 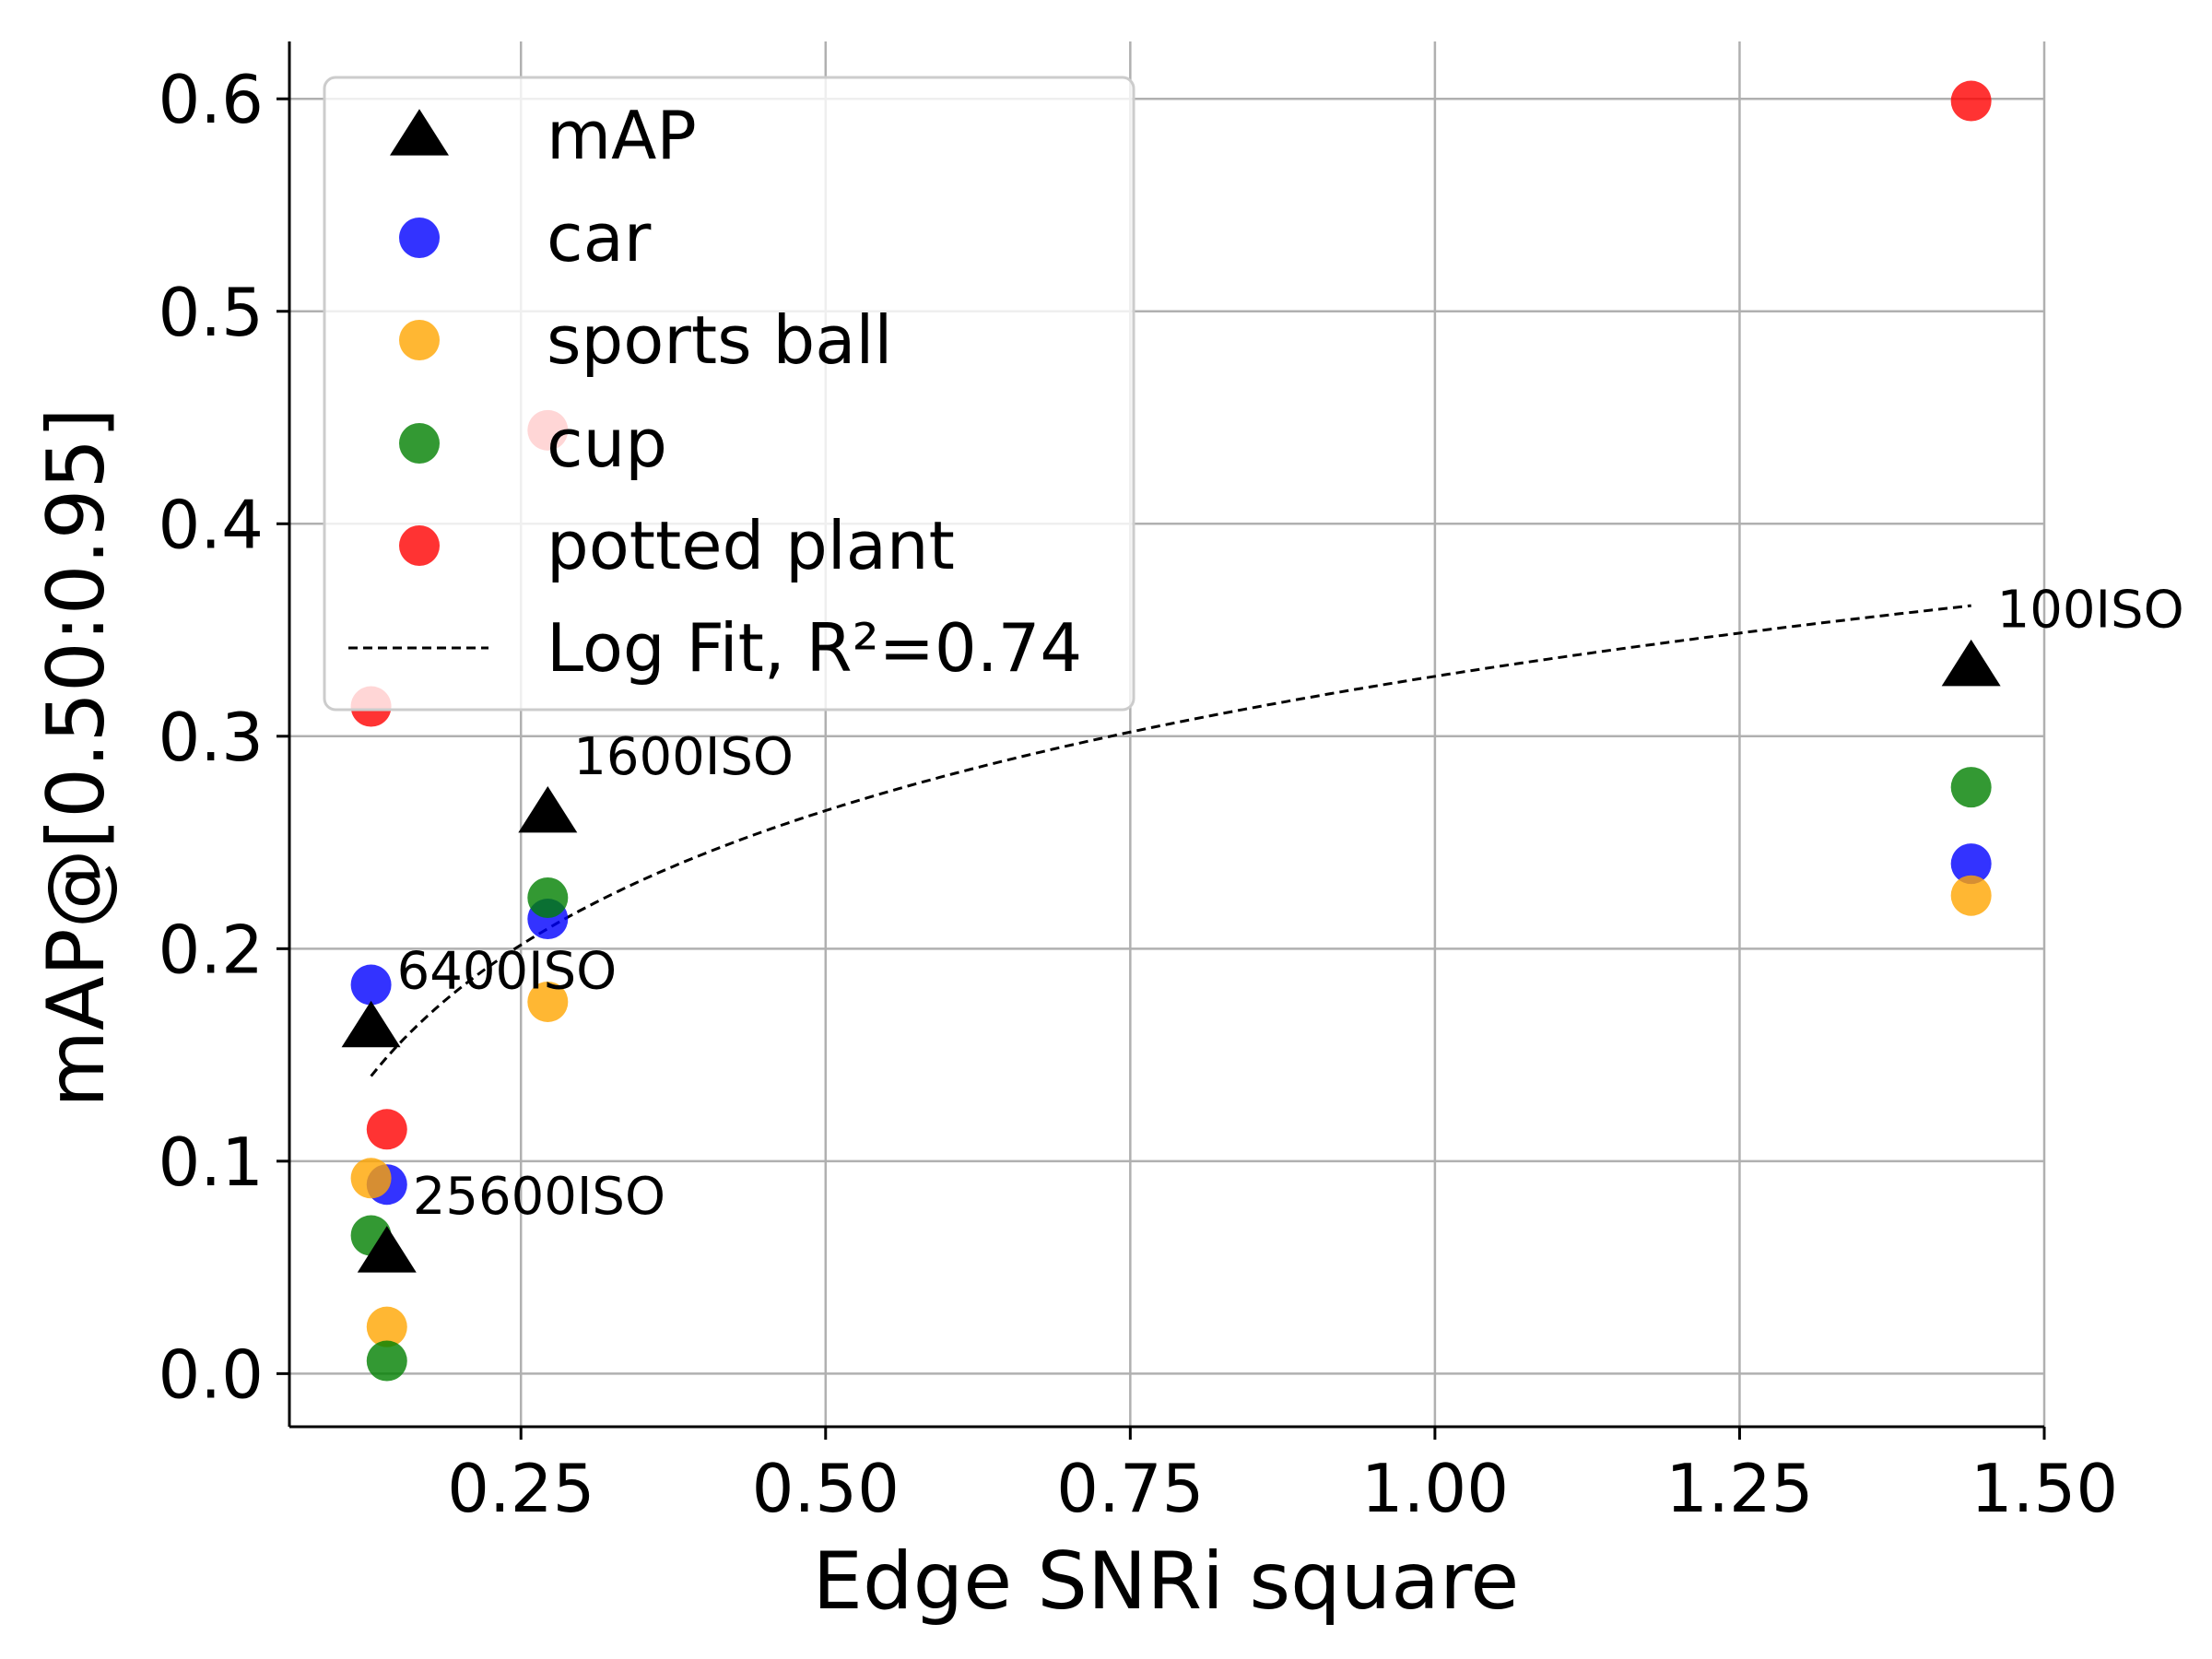 What do you see at coordinates (1130, 1488) in the screenshot?
I see `x-tick-label: 0.75` at bounding box center [1130, 1488].